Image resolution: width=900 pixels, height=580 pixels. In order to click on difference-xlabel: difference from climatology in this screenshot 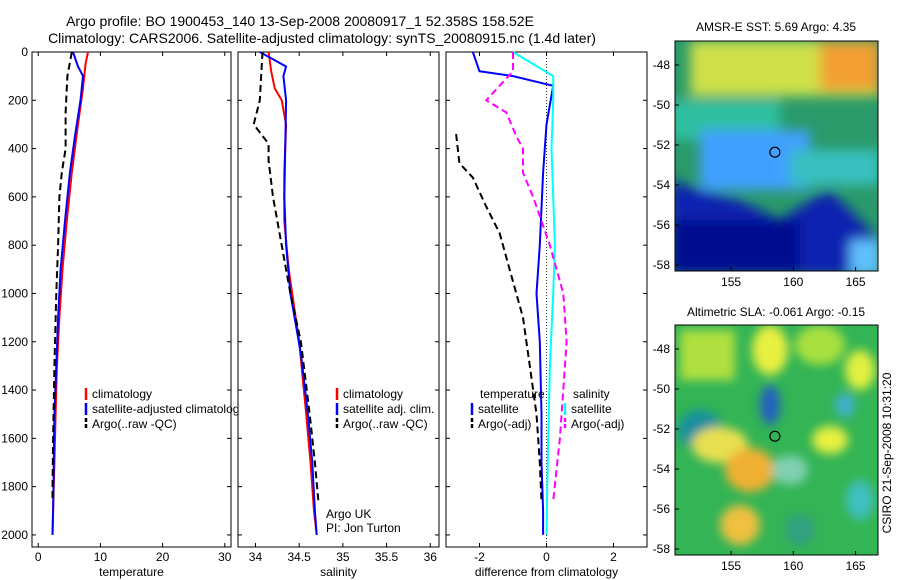, I will do `click(546, 572)`.